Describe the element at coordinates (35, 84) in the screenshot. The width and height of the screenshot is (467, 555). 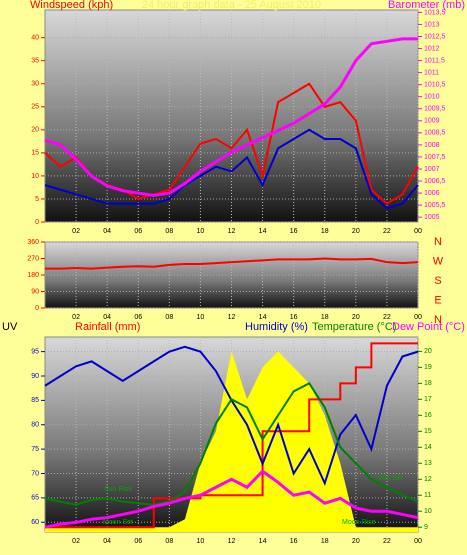
I see `y-tick-label: 30` at that location.